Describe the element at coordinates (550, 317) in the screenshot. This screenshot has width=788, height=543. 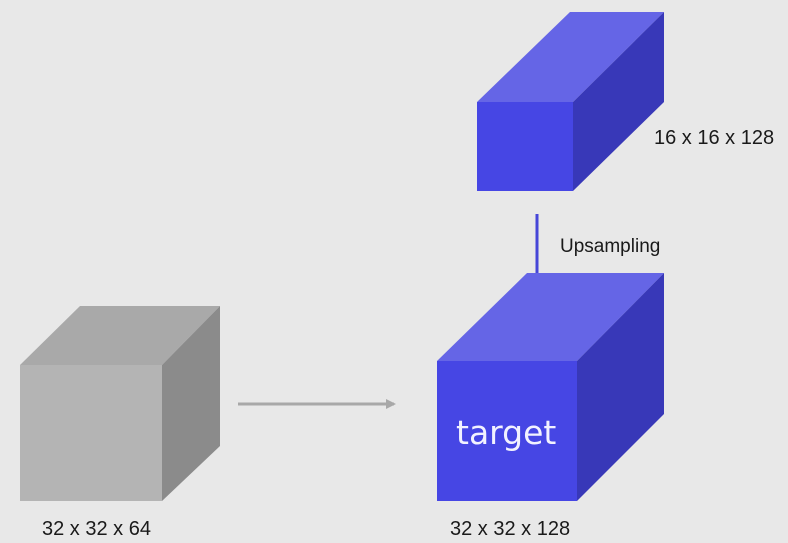
I see `target-block-top-face` at that location.